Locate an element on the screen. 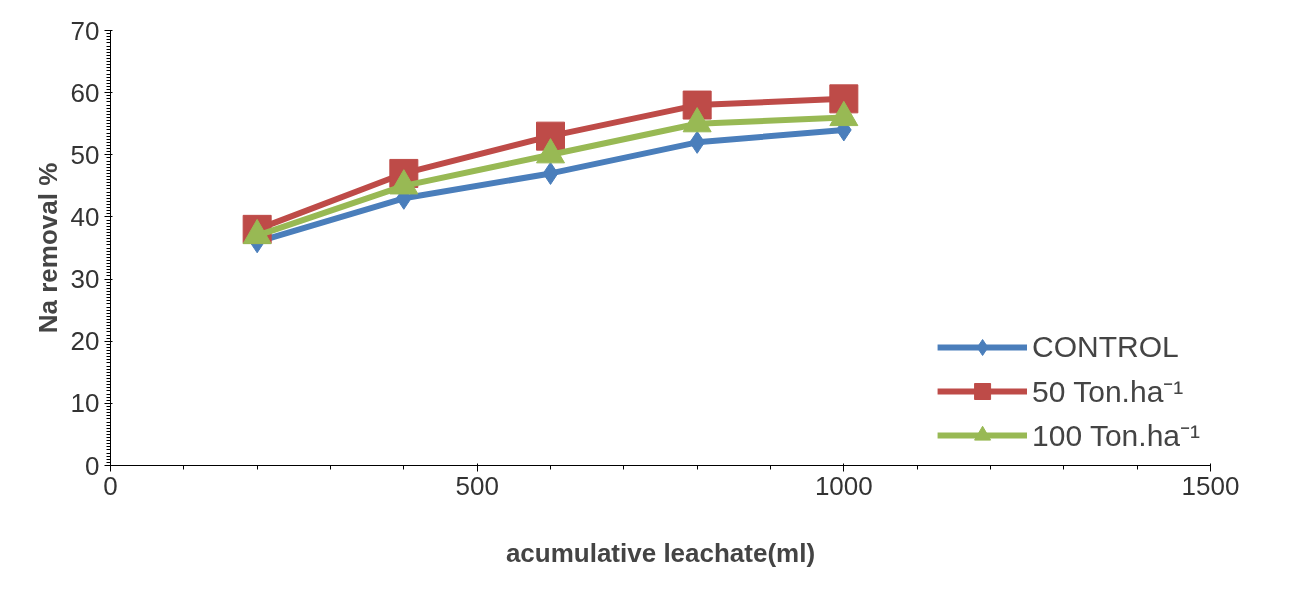 The height and width of the screenshot is (593, 1306). legend-label: CONTROL is located at coordinates (1105, 347).